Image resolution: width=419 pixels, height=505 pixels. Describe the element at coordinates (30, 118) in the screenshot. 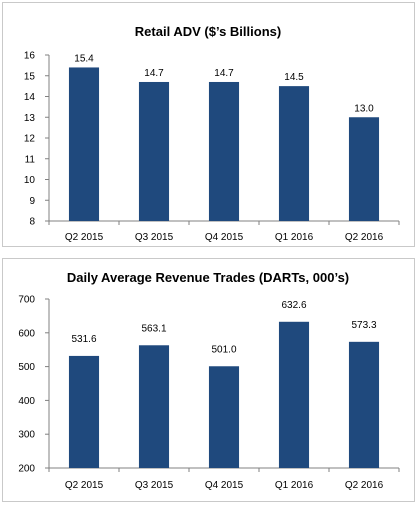

I see `y-tick-label: 13` at that location.